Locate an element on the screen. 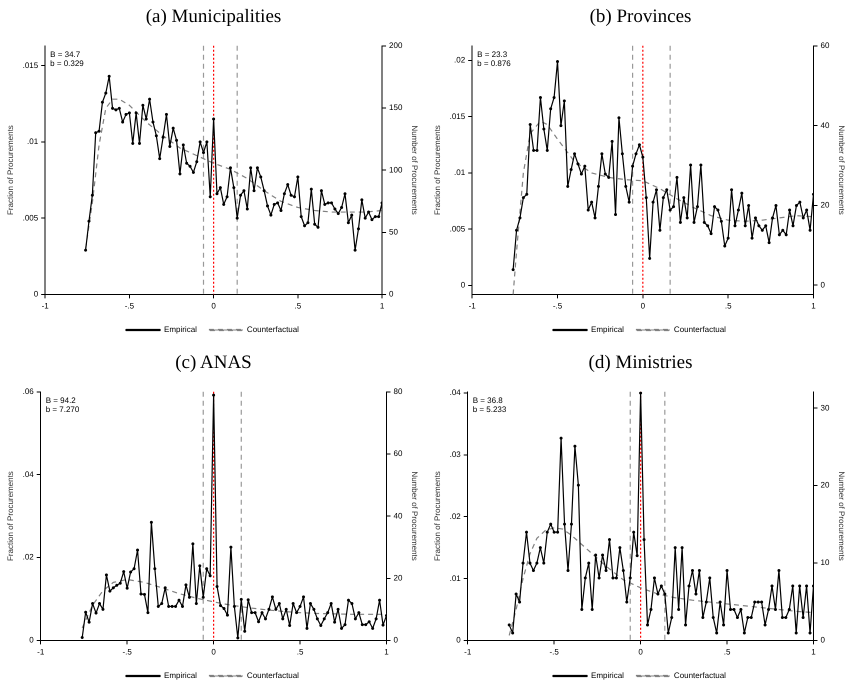 This screenshot has width=854, height=692. annotation: b = 0.329 is located at coordinates (67, 63).